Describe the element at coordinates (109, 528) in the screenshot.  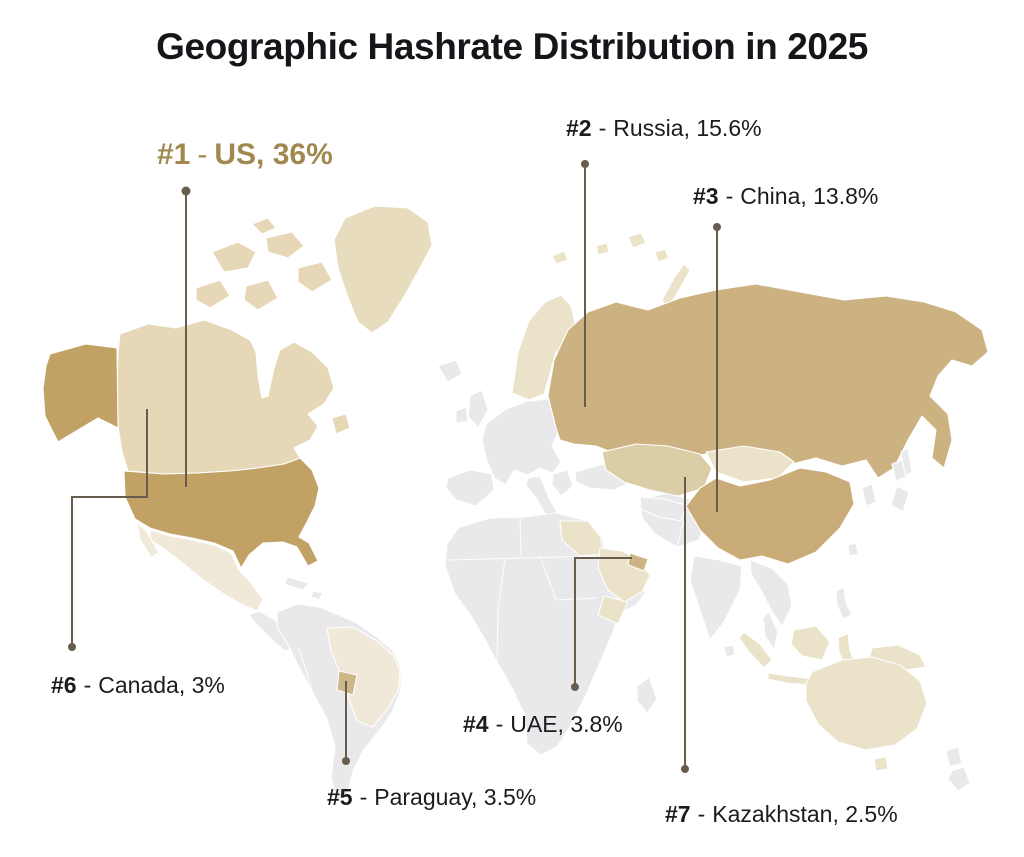
I see `leader-line-canada` at that location.